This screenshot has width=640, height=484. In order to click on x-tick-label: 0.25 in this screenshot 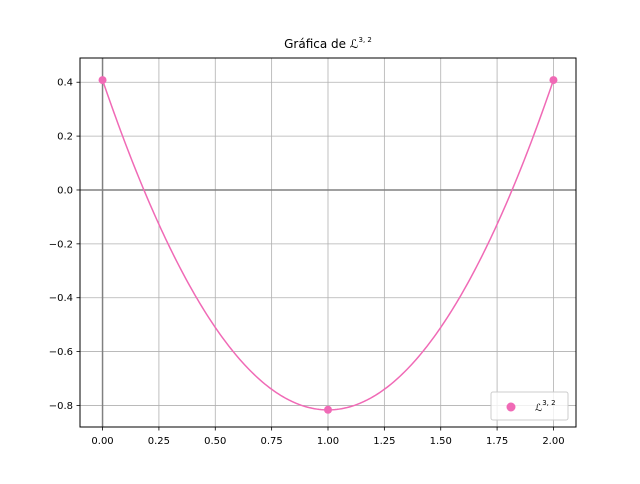, I will do `click(159, 441)`.